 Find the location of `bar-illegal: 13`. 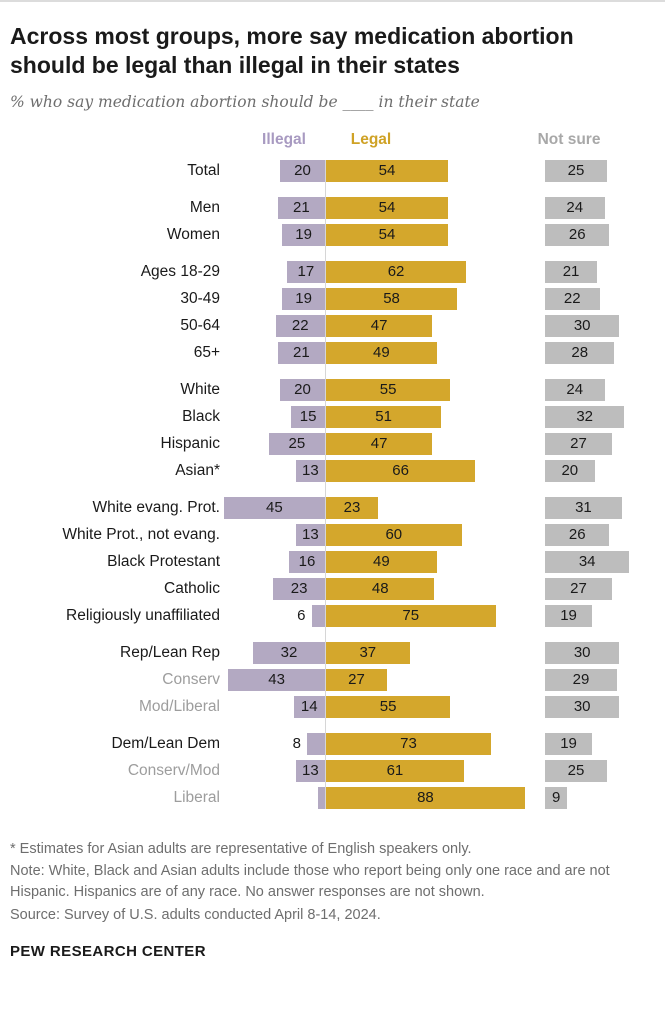

bar-illegal: 13 is located at coordinates (310, 534).